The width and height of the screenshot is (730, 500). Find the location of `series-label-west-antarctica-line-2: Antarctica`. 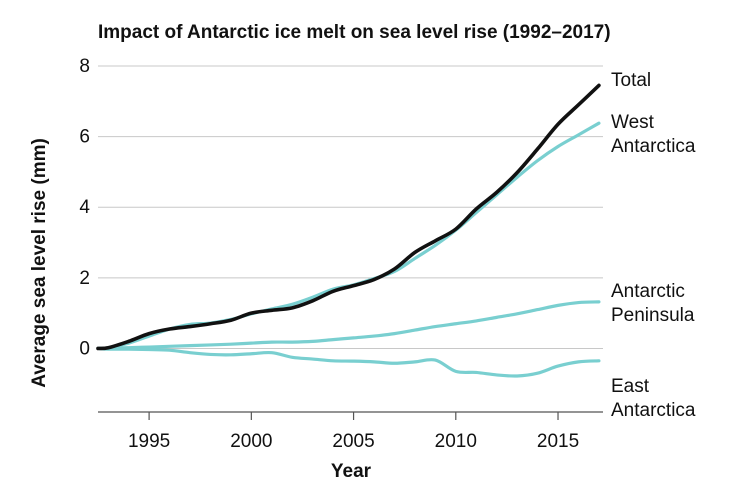

series-label-west-antarctica-line-2: Antarctica is located at coordinates (653, 146).